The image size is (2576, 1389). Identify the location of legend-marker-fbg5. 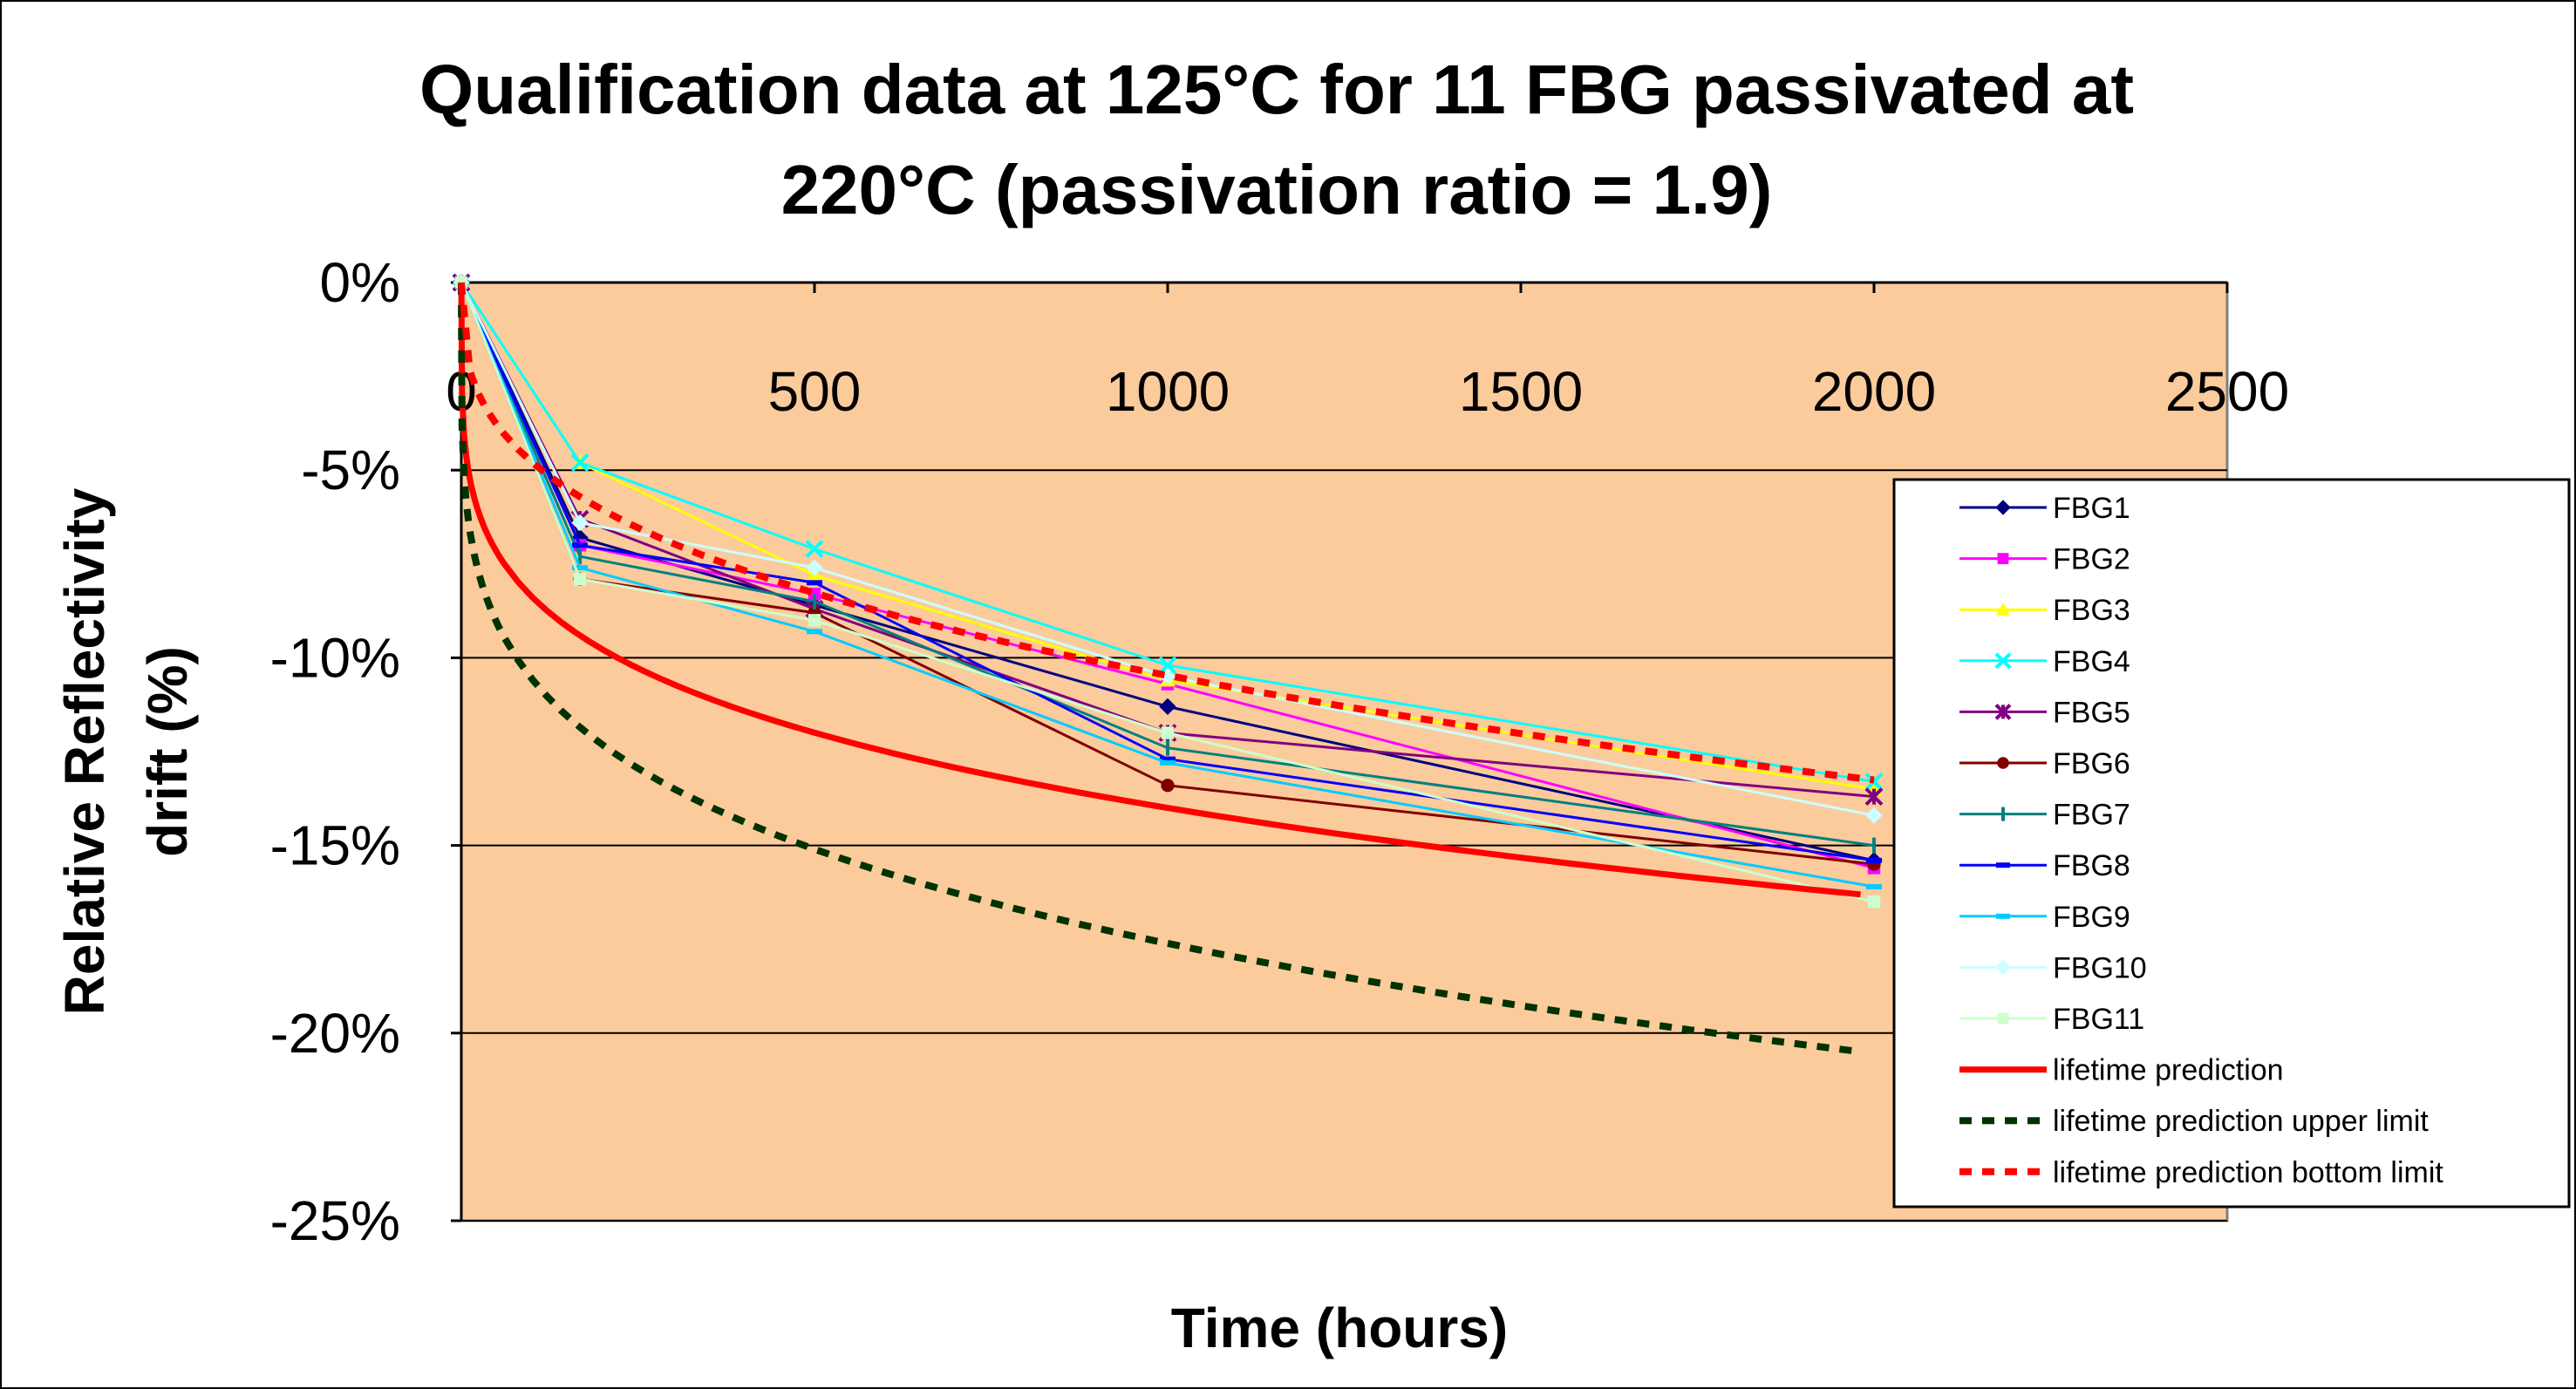
(2003, 711).